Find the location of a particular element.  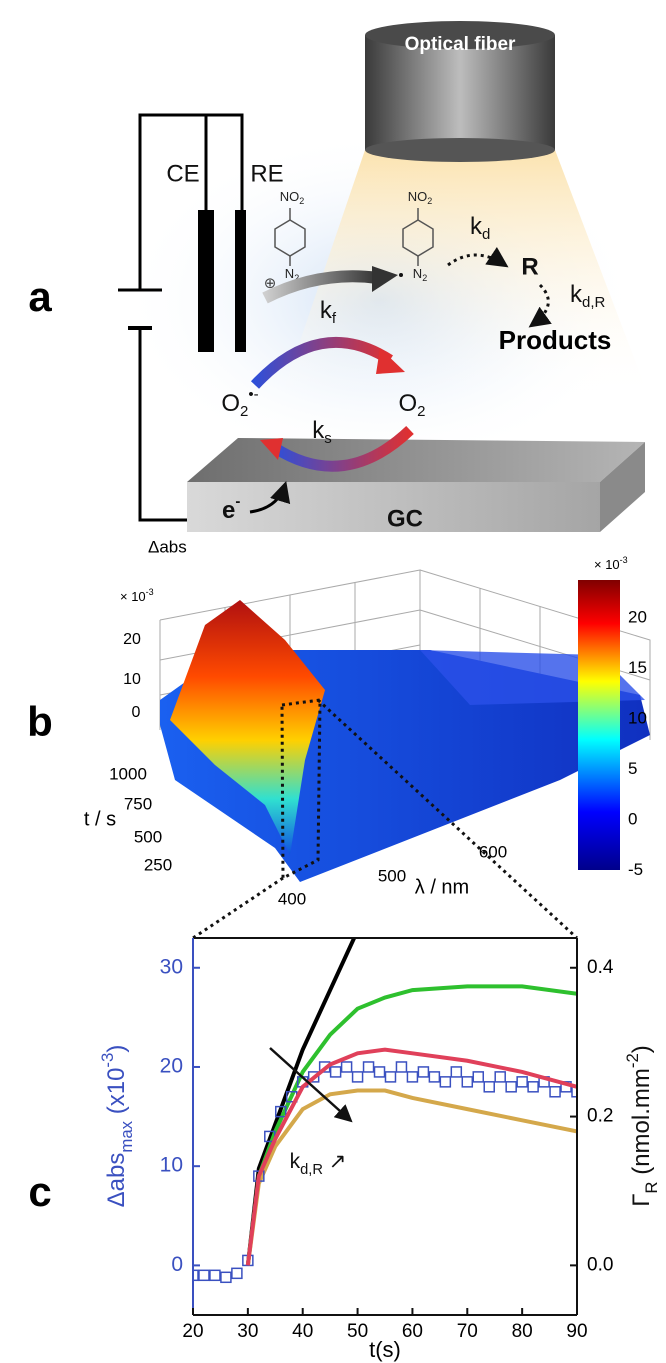

gc-label: GC is located at coordinates (405, 518).